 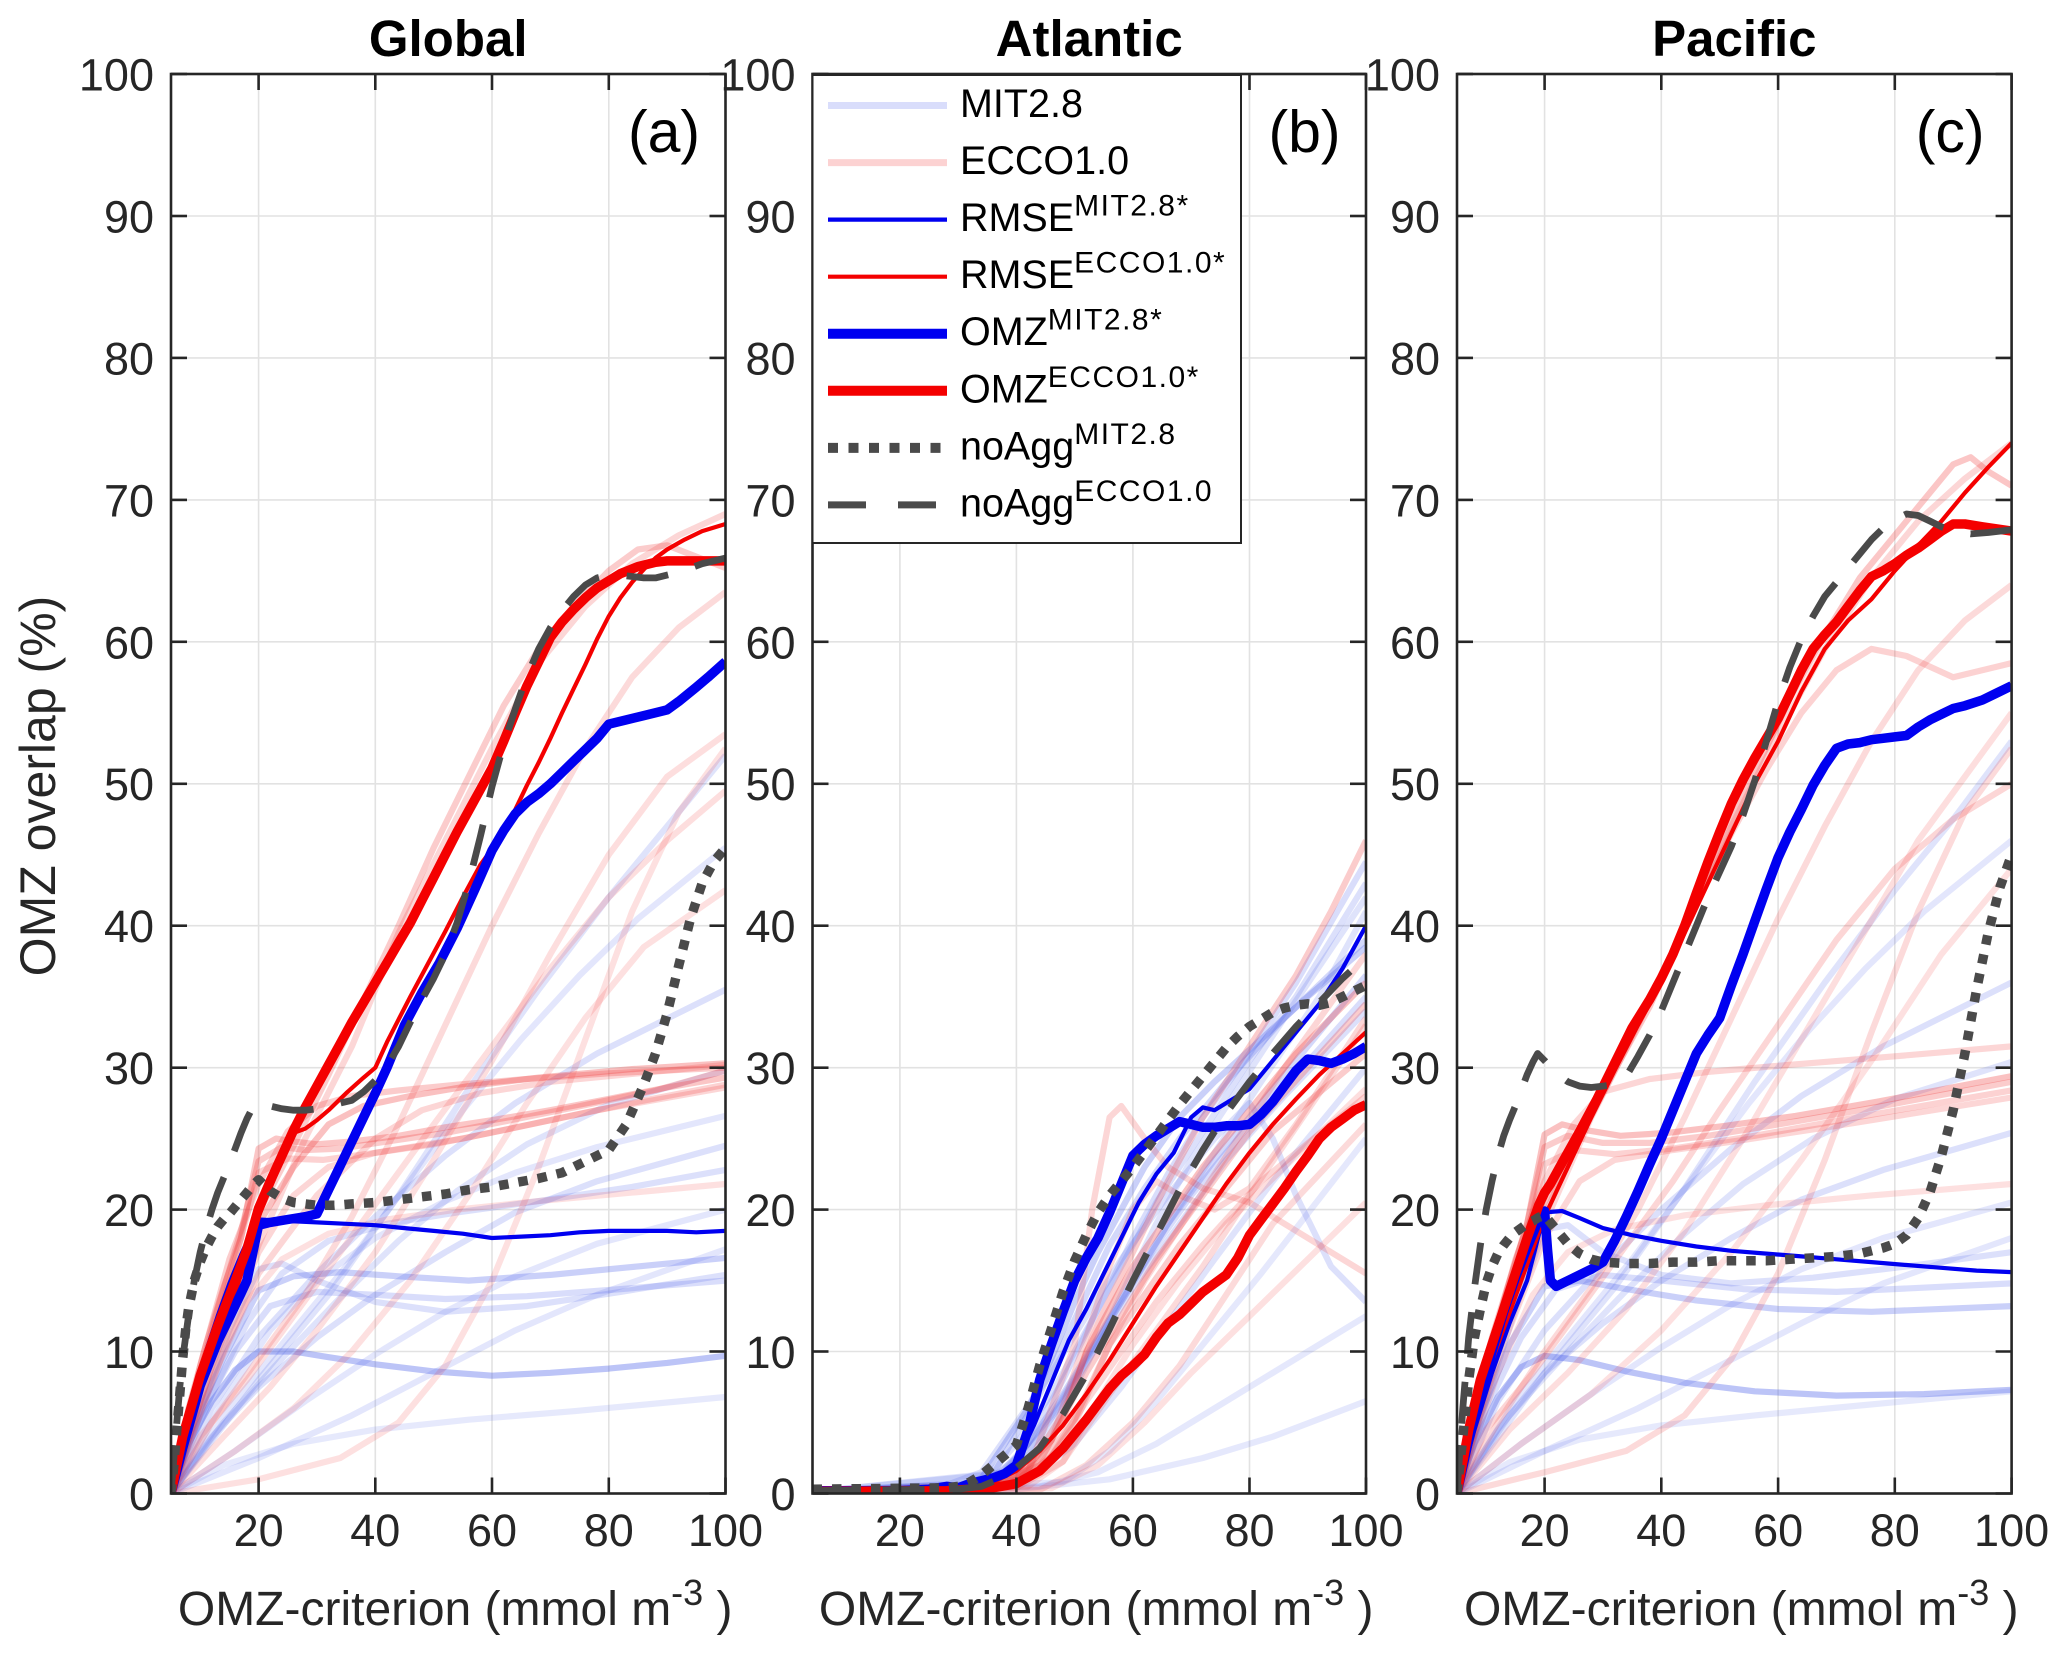 I want to click on svg-text: MIT2.8, so click(x=1021, y=104).